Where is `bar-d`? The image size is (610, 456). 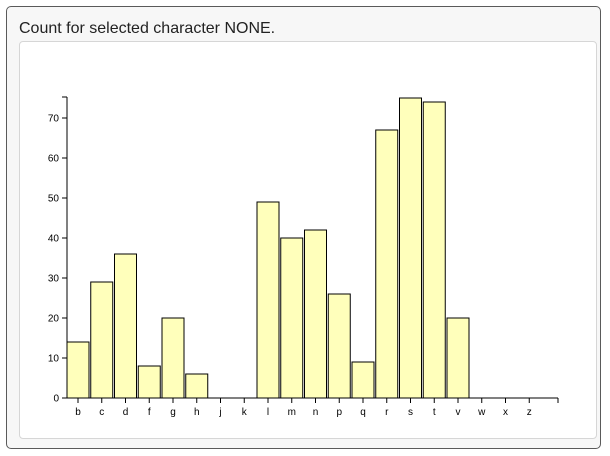 bar-d is located at coordinates (125, 326).